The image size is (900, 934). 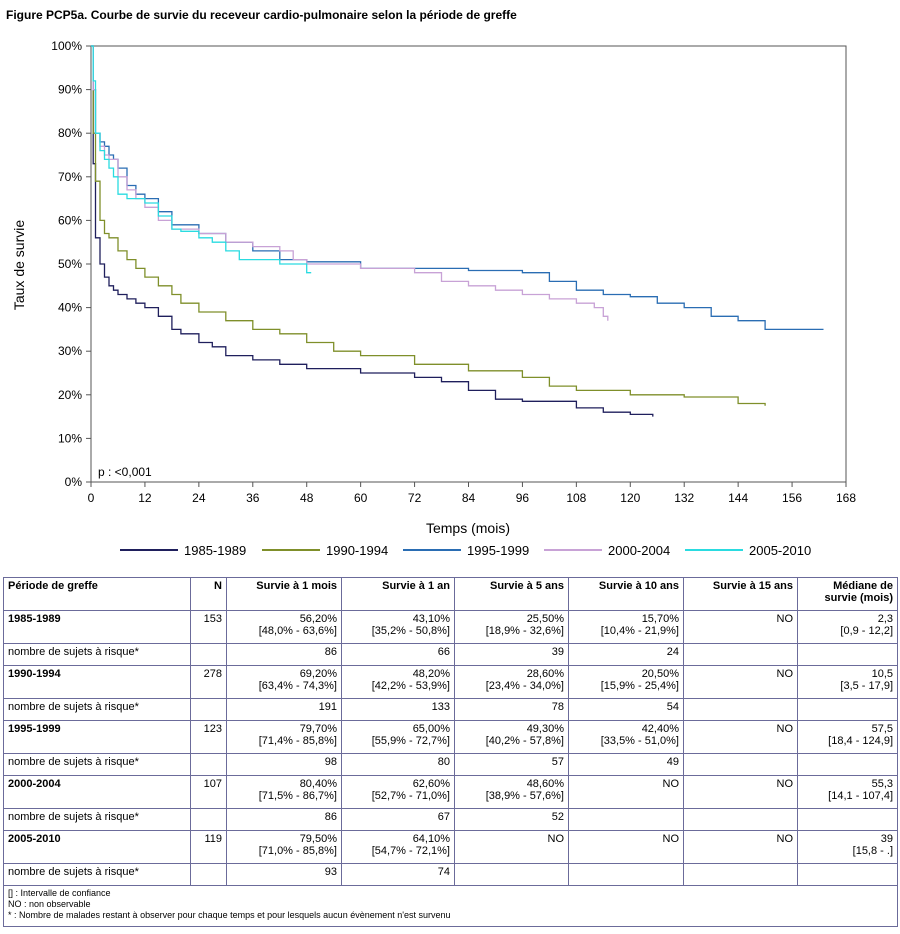 I want to click on risk-row: nombre de sujets à risque* 93 74, so click(x=450, y=874).